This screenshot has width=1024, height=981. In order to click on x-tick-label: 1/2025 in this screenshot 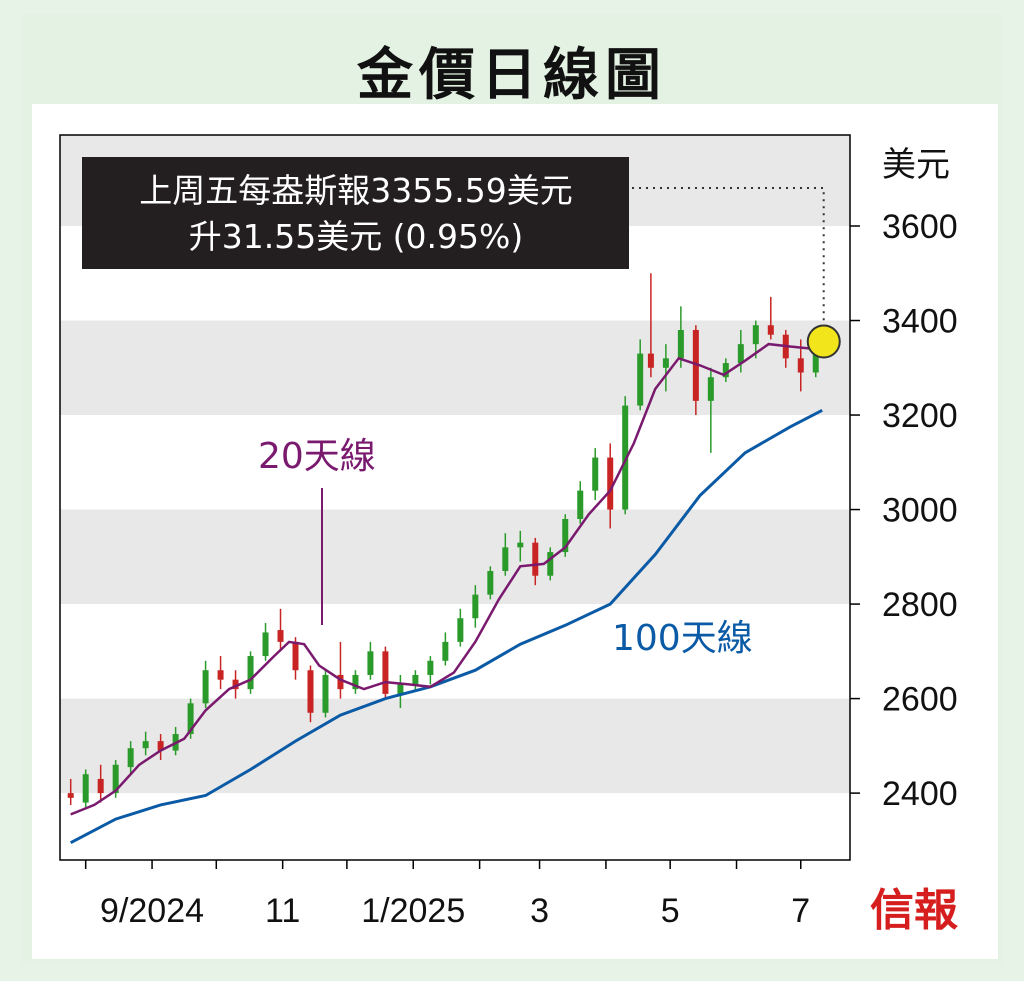, I will do `click(413, 911)`.